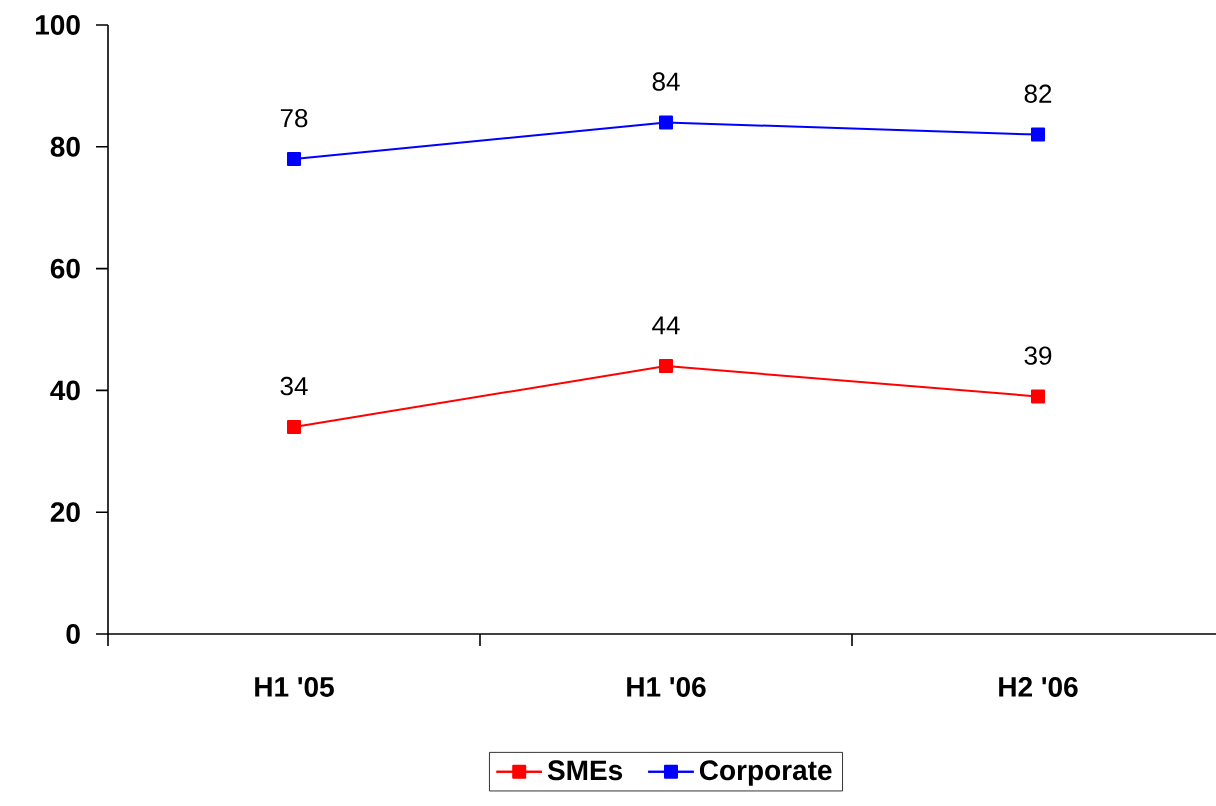 The image size is (1216, 806). I want to click on x-tick-label: H2 '06, so click(1038, 687).